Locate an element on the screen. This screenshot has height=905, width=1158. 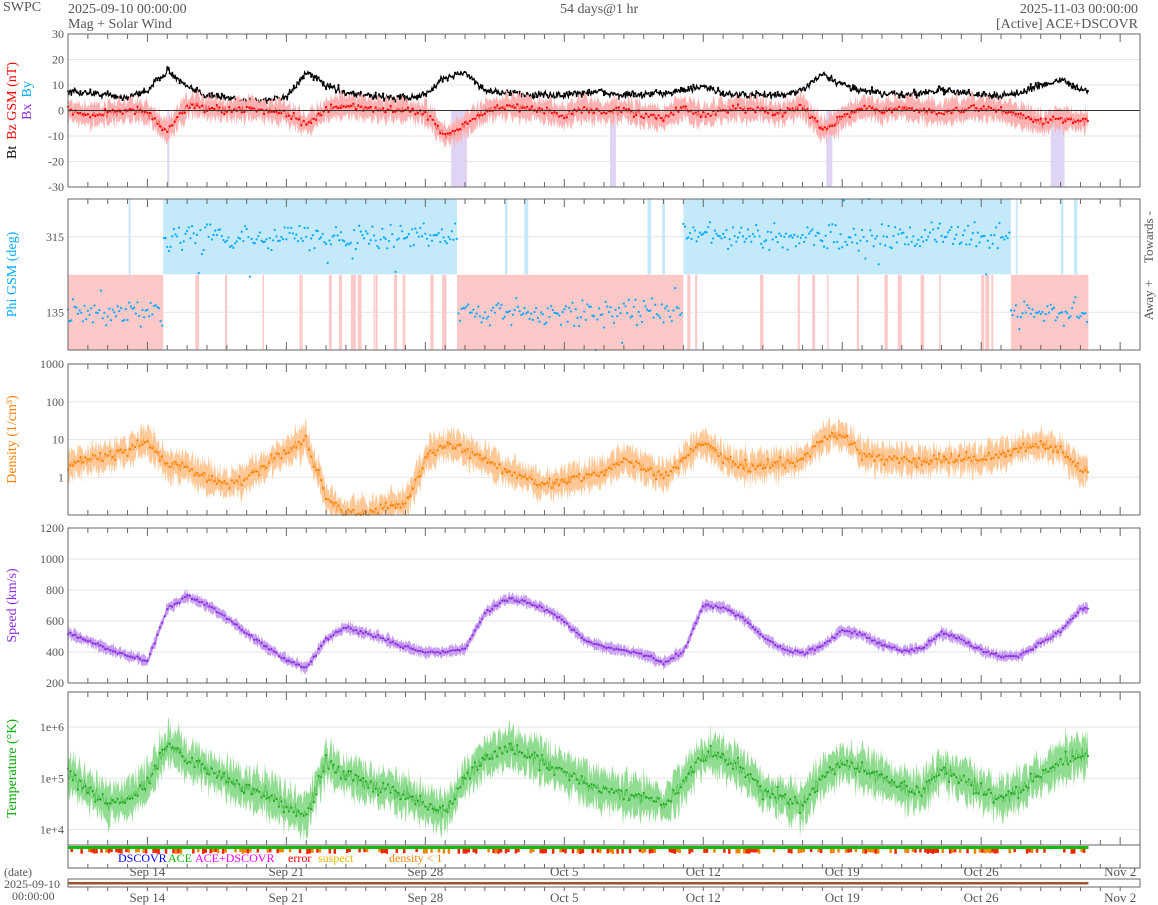
y-tick-label: 1000 is located at coordinates (52, 364).